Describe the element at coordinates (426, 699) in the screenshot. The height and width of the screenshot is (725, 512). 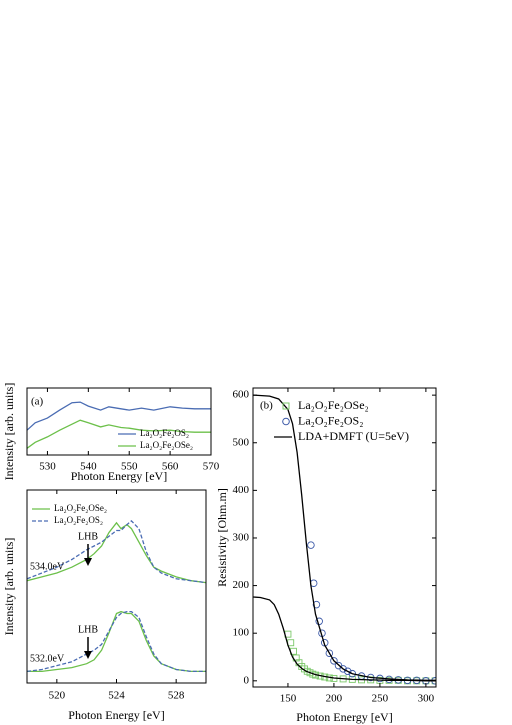
I see `x-tick-label: 300` at that location.